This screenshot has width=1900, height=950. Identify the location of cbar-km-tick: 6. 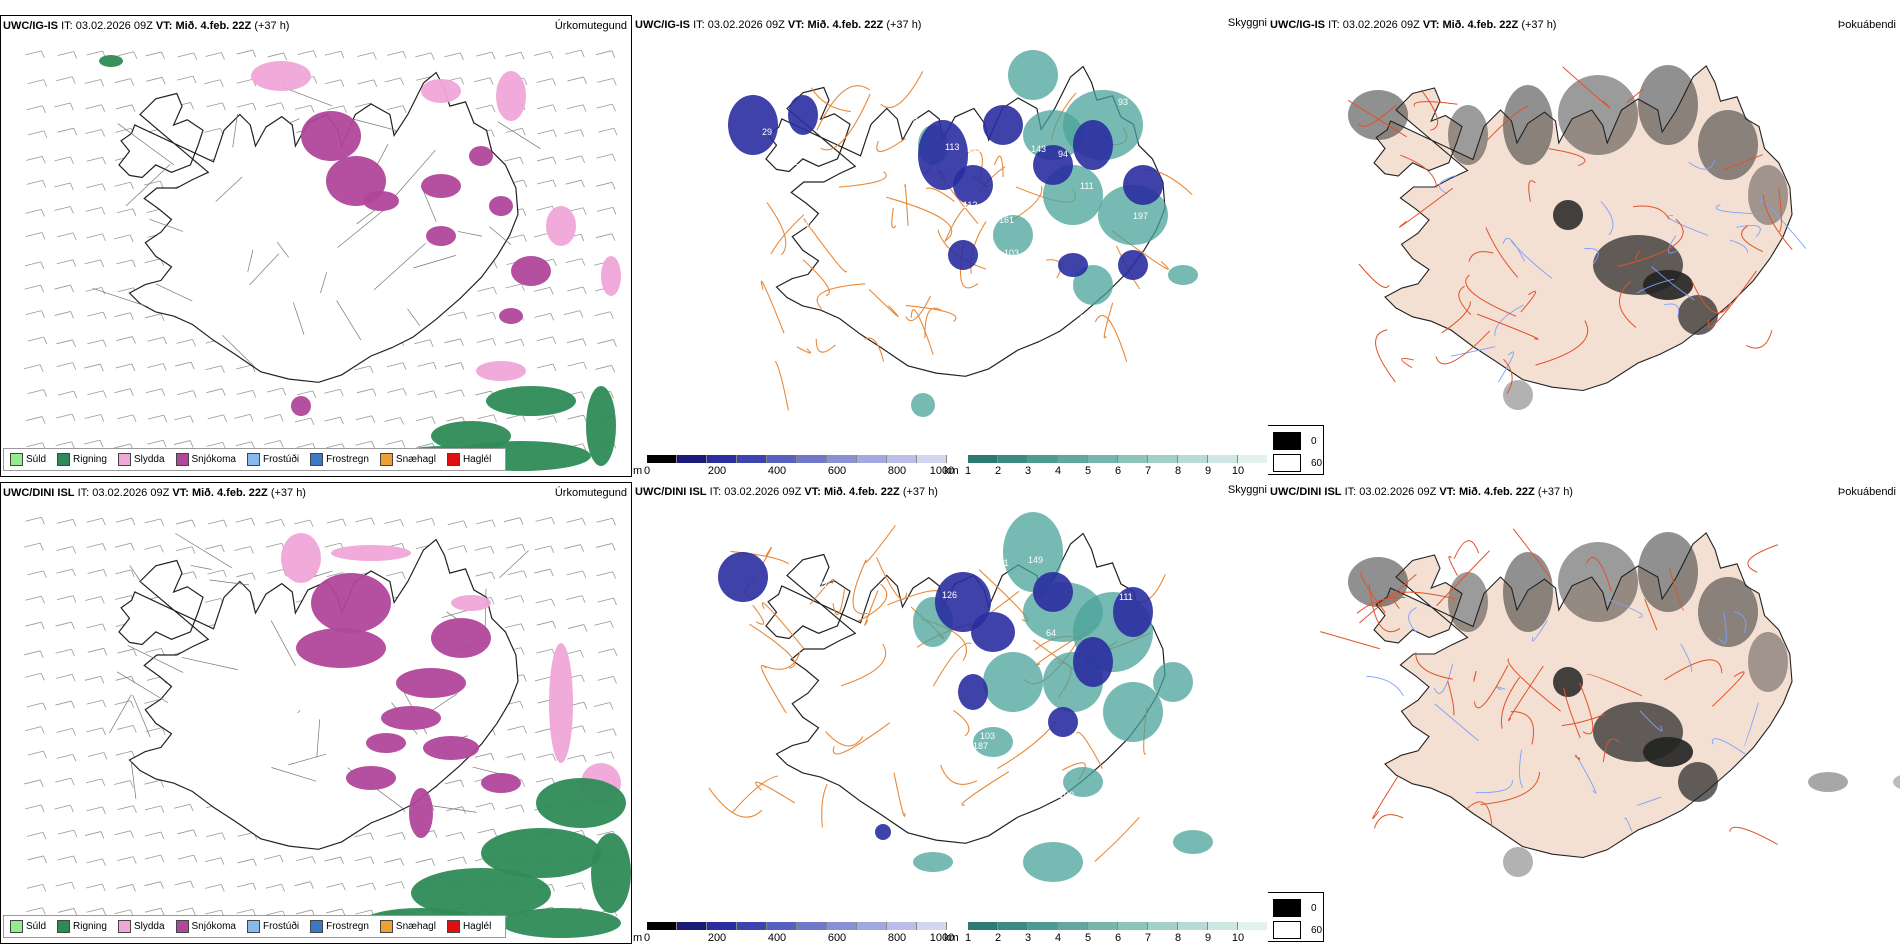
(1118, 938).